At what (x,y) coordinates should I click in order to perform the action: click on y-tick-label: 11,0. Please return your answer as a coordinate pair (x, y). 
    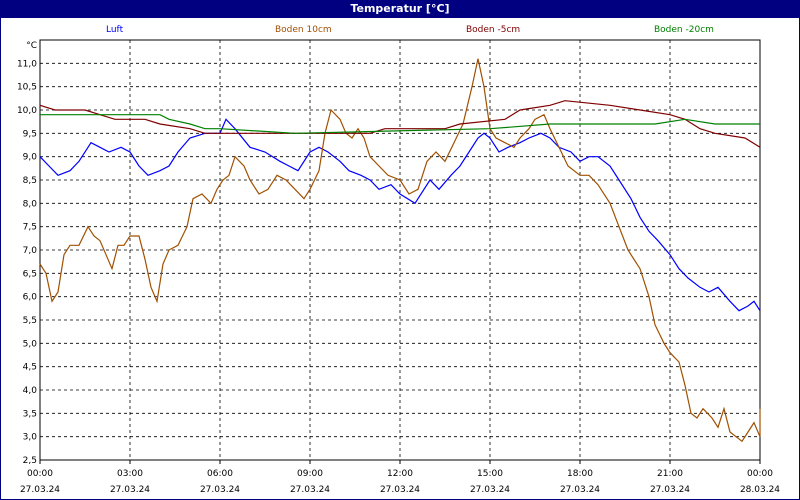
    Looking at the image, I should click on (27, 64).